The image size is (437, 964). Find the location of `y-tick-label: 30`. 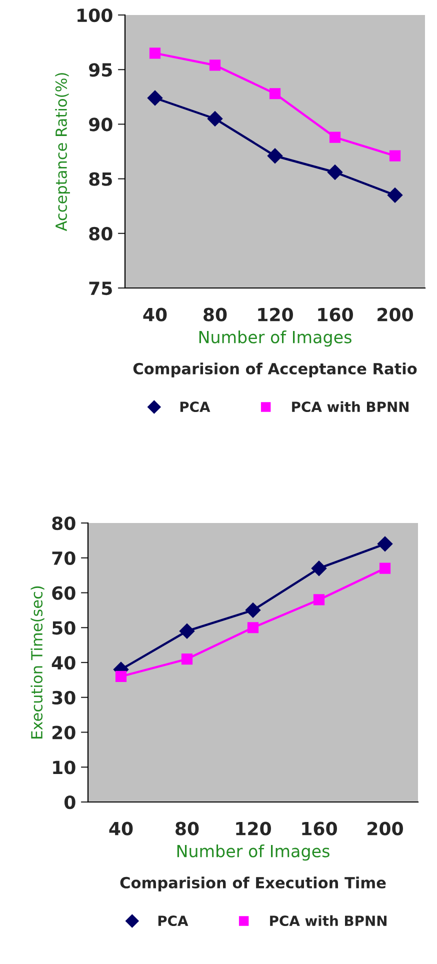

y-tick-label: 30 is located at coordinates (64, 697).